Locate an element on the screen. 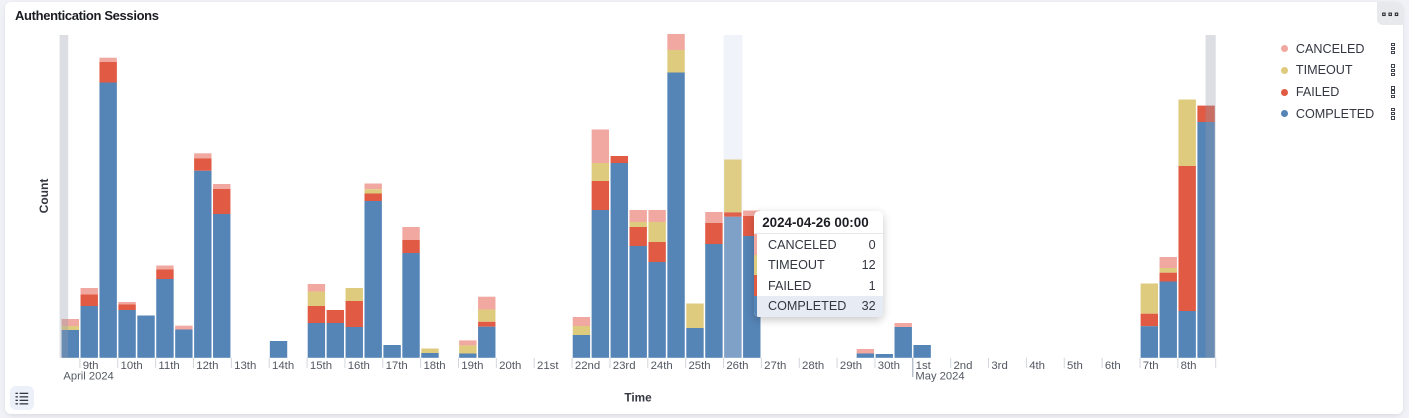  svg-text: 28th is located at coordinates (813, 366).